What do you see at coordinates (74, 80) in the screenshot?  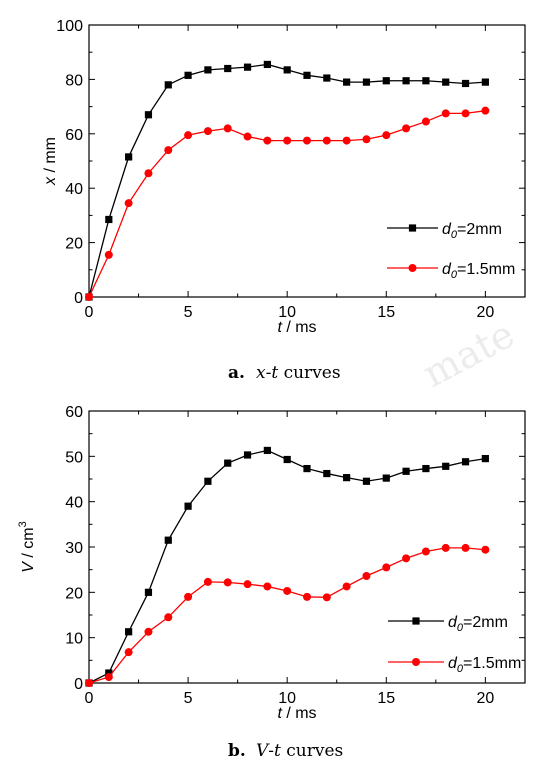 I see `y-tick-label: 80` at bounding box center [74, 80].